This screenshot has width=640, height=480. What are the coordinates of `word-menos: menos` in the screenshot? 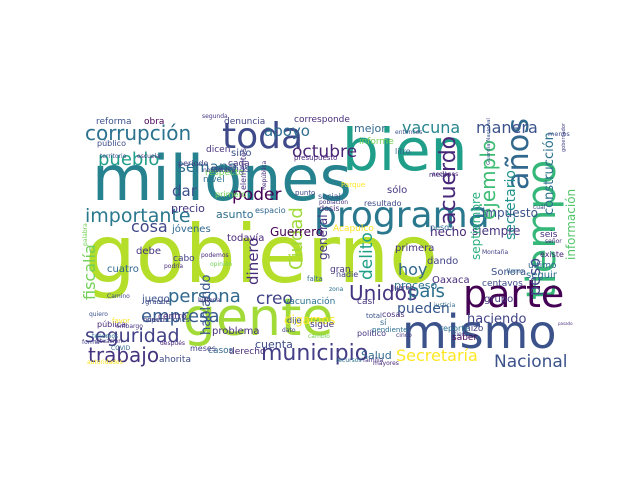 It's located at (559, 134).